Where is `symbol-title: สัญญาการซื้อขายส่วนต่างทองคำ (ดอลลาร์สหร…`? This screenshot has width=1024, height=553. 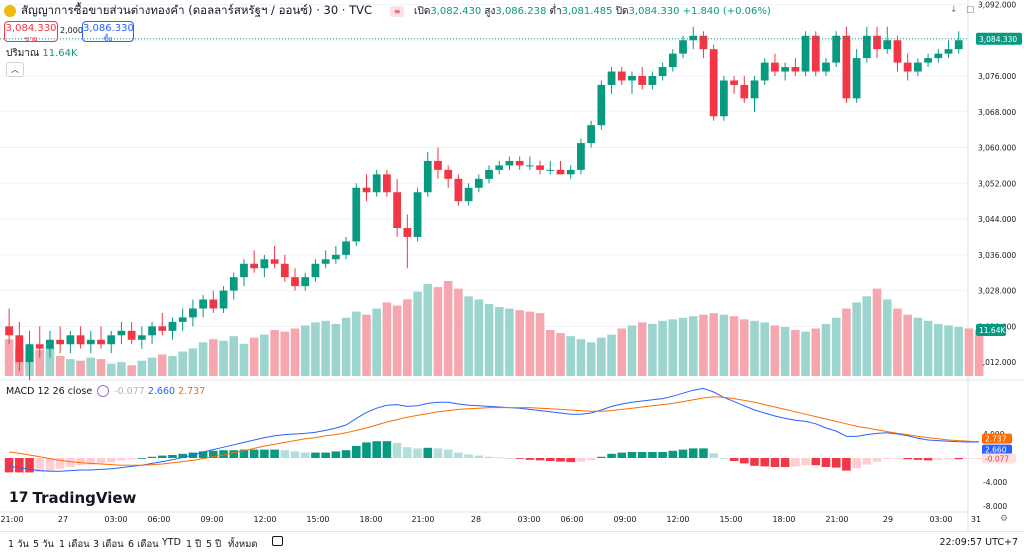 symbol-title: สัญญาการซื้อขายส่วนต่างทองคำ (ดอลลาร์สหร… is located at coordinates (197, 10).